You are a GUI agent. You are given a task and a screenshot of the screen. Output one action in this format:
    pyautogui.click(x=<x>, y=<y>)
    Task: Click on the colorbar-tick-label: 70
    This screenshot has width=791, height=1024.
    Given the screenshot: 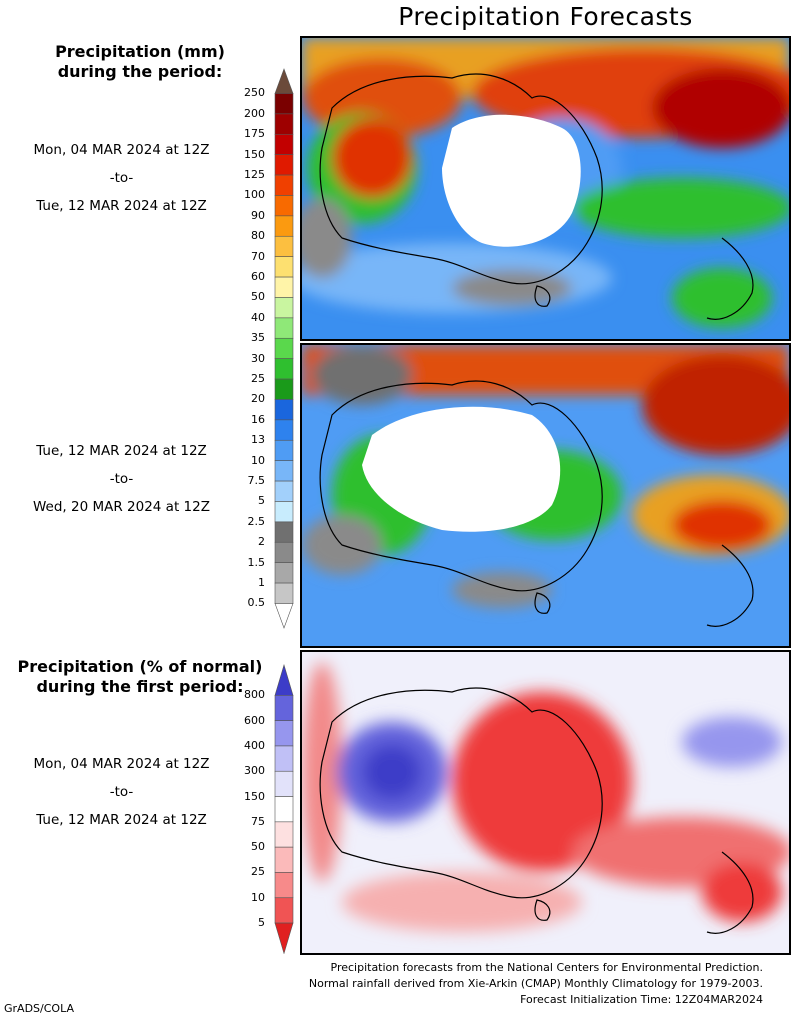 What is the action you would take?
    pyautogui.click(x=258, y=256)
    